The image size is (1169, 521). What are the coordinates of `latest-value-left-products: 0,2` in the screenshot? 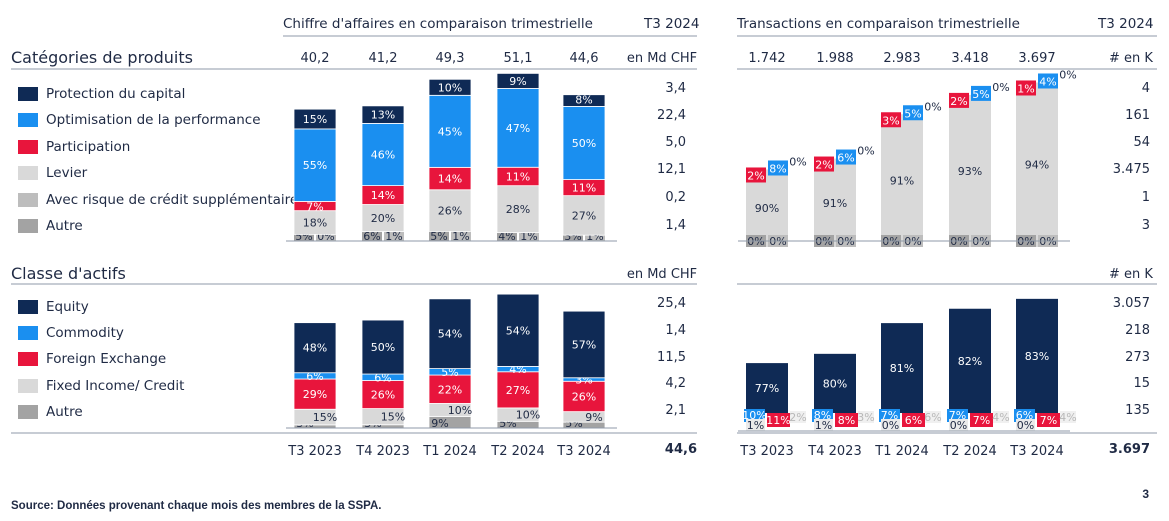 It's located at (675, 197).